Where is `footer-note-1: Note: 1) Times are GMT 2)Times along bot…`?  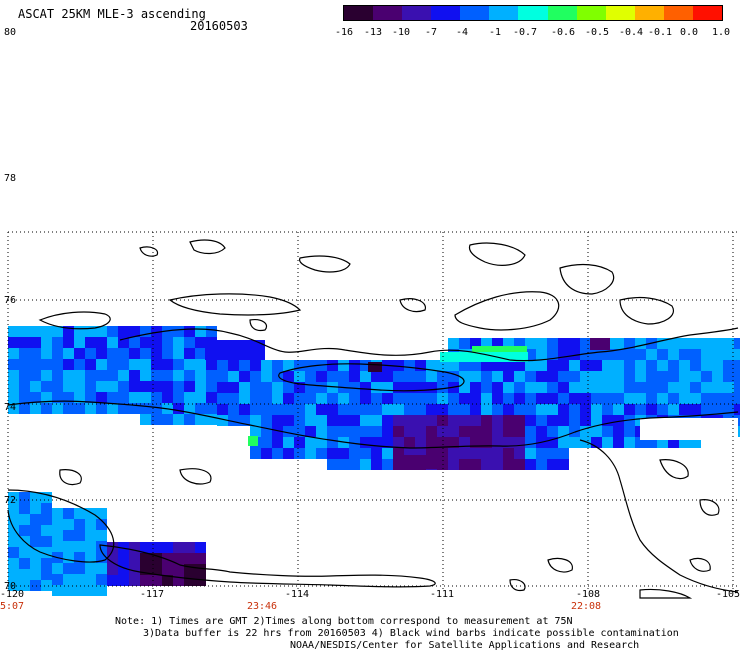 footer-note-1: Note: 1) Times are GMT 2)Times along bot… is located at coordinates (344, 621).